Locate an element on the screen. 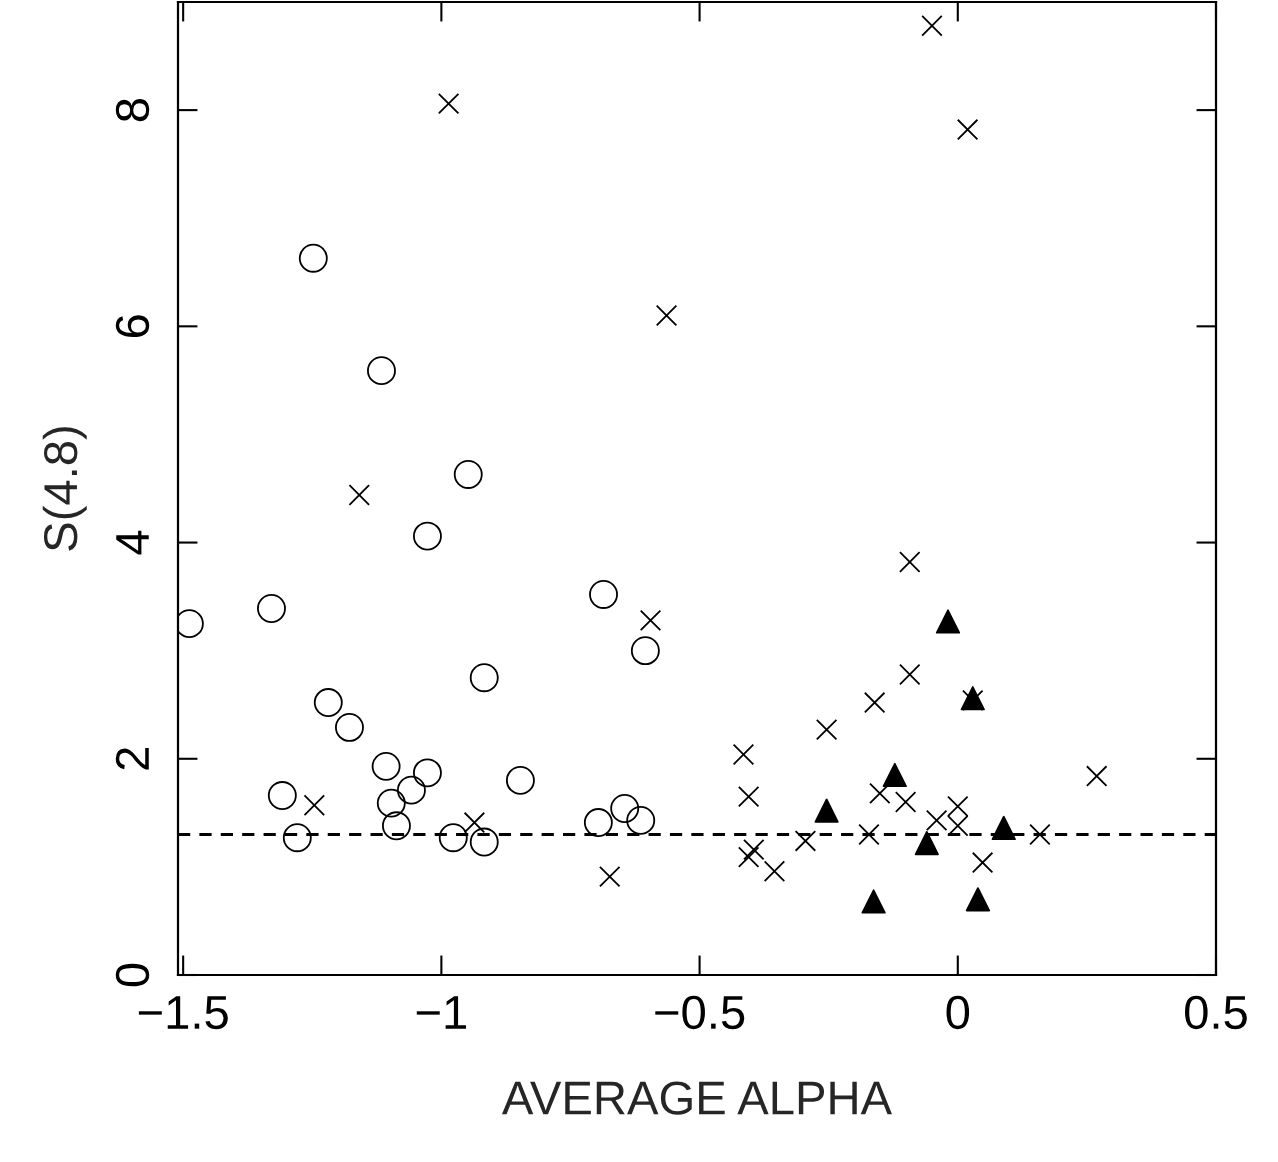  x-axis-title: AVERAGE ALPHA is located at coordinates (697, 1098).